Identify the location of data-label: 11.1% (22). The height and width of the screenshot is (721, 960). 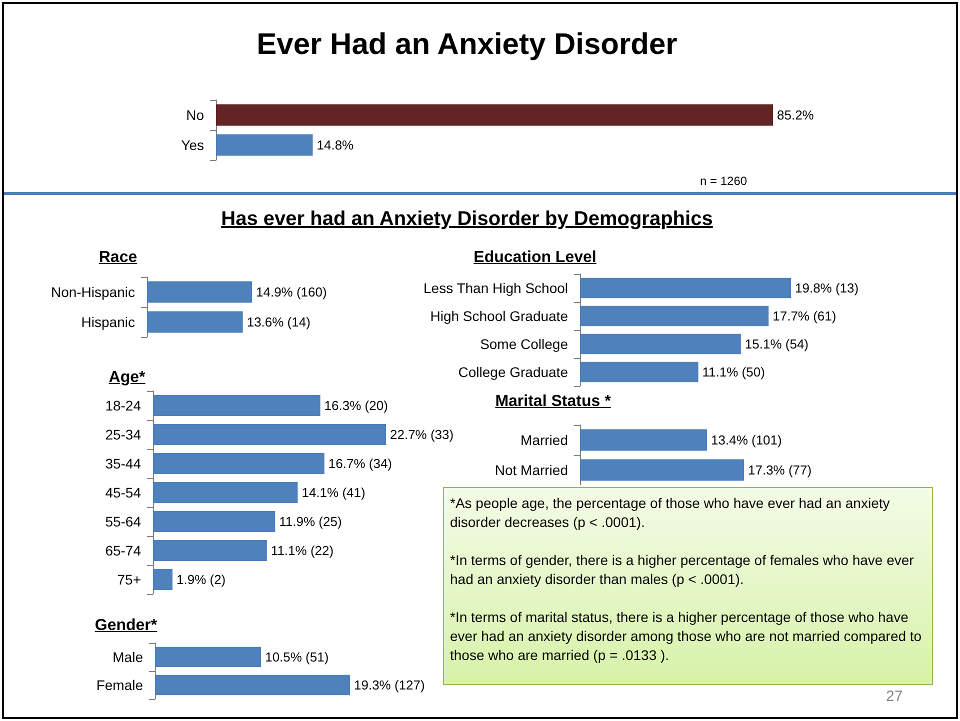
(302, 550).